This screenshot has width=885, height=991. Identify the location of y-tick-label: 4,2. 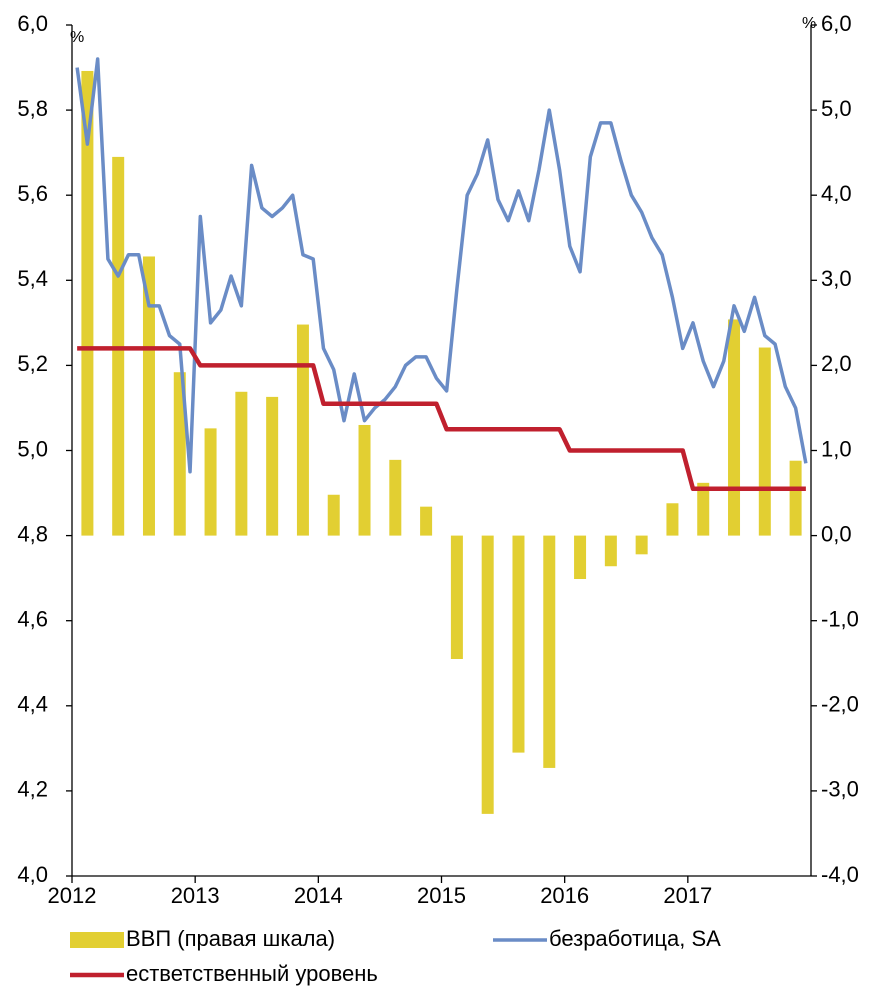
(32, 789).